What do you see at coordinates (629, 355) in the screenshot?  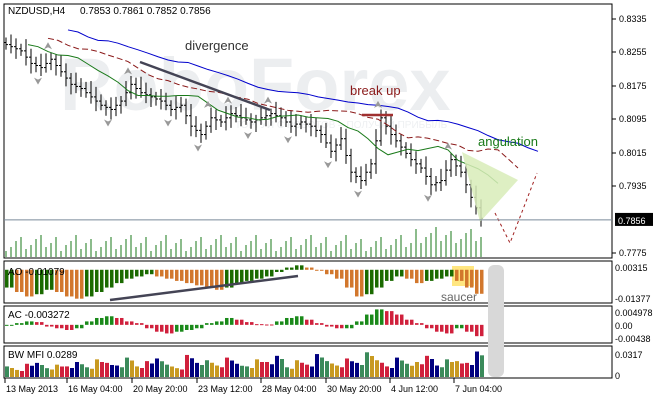 I see `indicator-tick-label: 0.0317` at bounding box center [629, 355].